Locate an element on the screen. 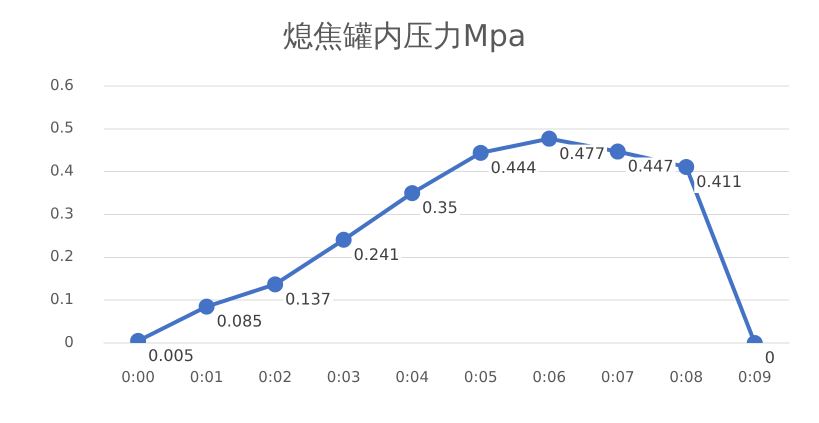 Image resolution: width=819 pixels, height=423 pixels. x-tick-label: 0:01 is located at coordinates (207, 377).